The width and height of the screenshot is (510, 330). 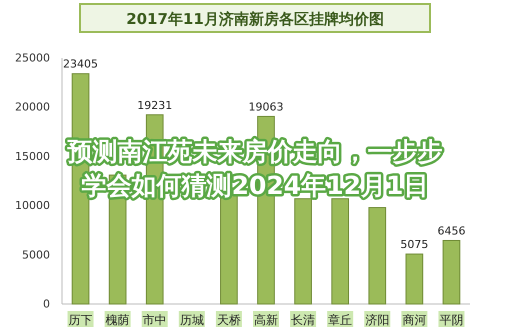 I want to click on x-tick-label: 高新, so click(x=266, y=320).